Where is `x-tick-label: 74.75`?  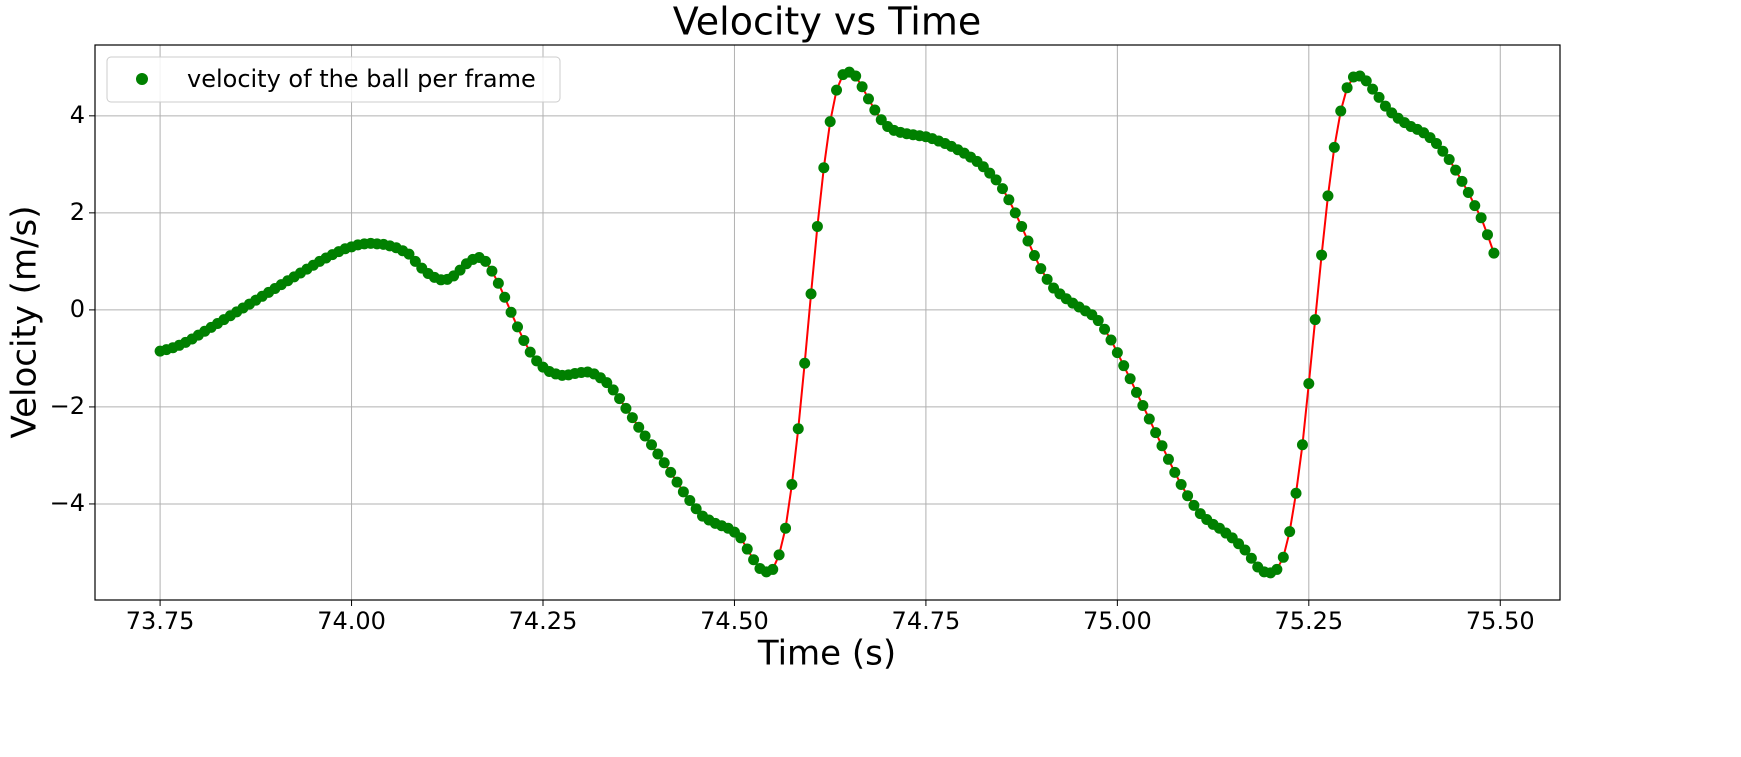 x-tick-label: 74.75 is located at coordinates (926, 621).